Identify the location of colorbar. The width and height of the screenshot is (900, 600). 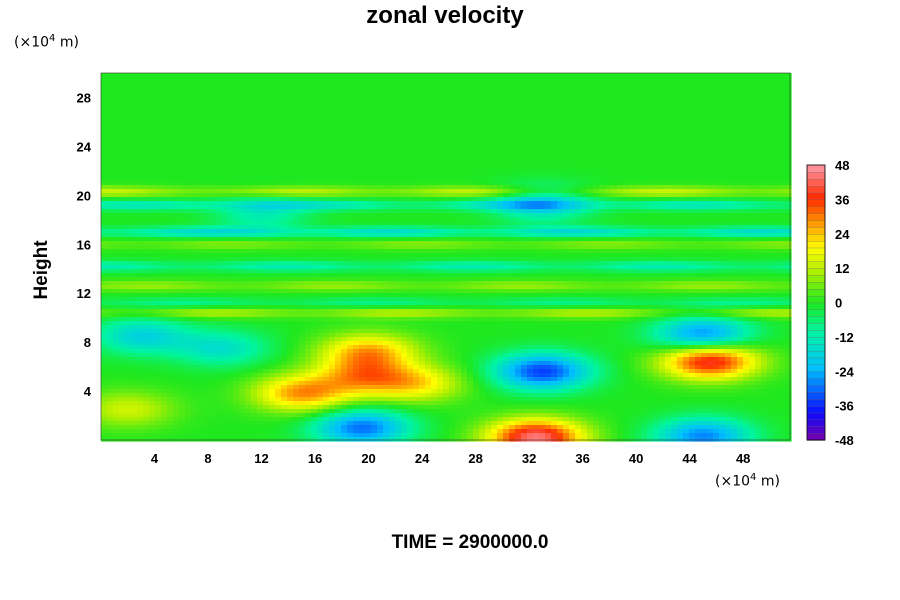
(816, 302).